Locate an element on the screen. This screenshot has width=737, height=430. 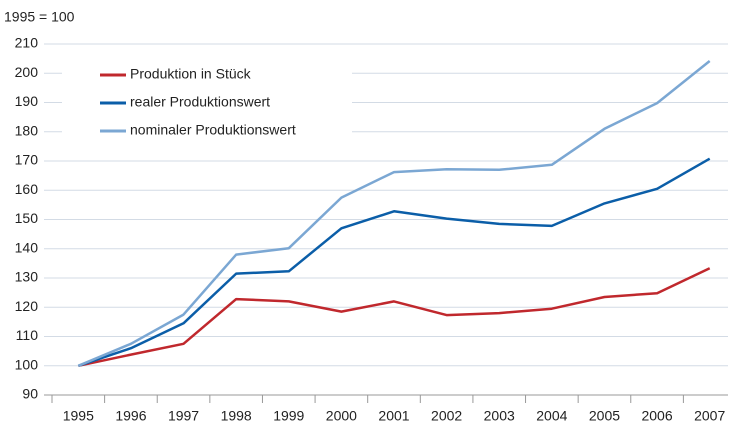
y-tick-label: 160 is located at coordinates (27, 189).